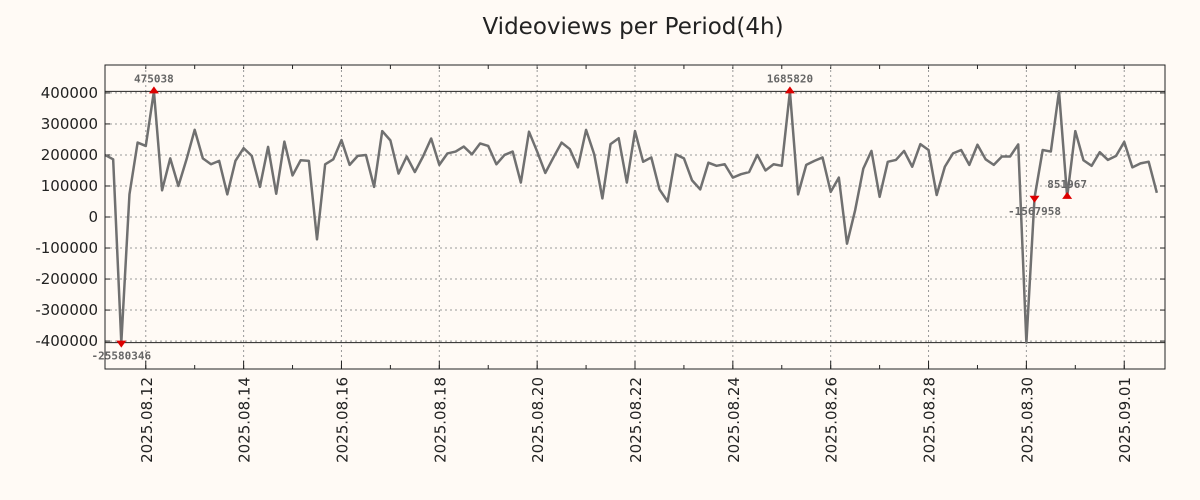 The height and width of the screenshot is (500, 1200). Describe the element at coordinates (122, 356) in the screenshot. I see `min-label: -25580346` at that location.